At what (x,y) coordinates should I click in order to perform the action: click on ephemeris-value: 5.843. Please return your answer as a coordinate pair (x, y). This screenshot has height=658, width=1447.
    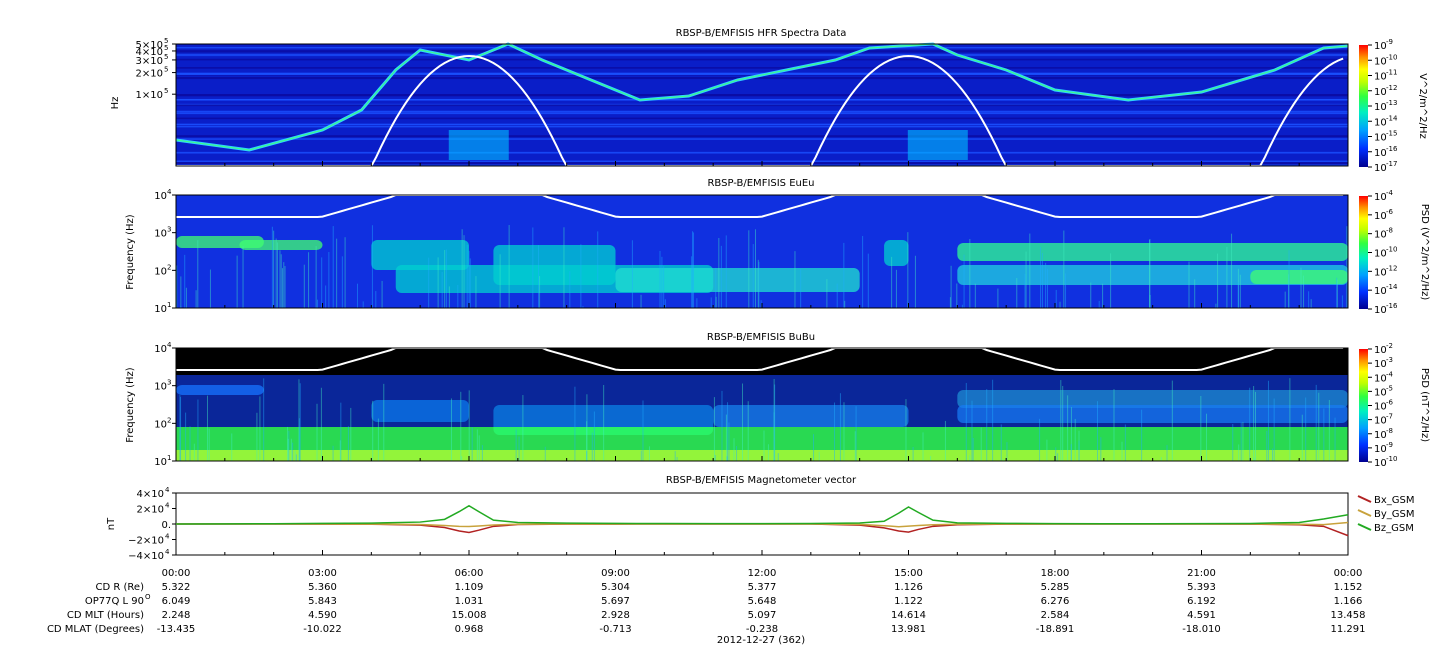
    Looking at the image, I should click on (322, 601).